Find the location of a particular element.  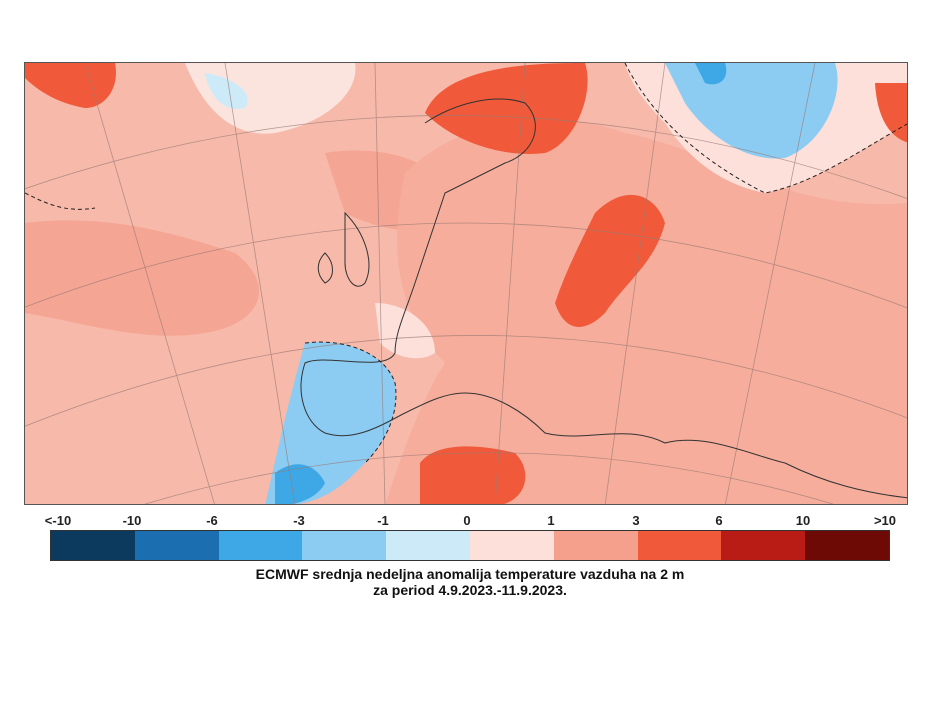

east-hot-spot is located at coordinates (891, 113).